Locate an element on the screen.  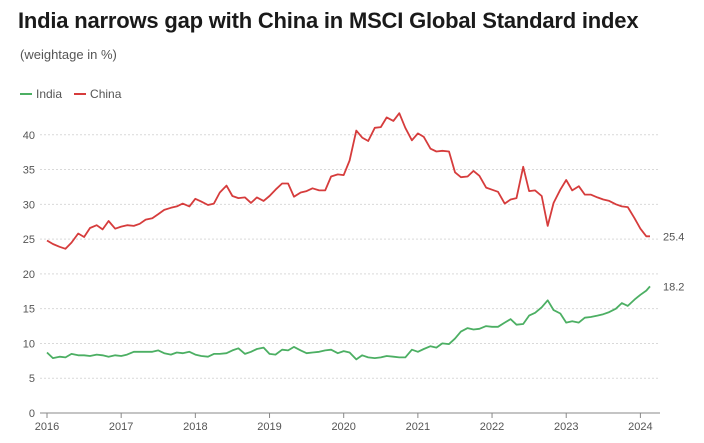
y-tick-label-5: 5 is located at coordinates (32, 379).